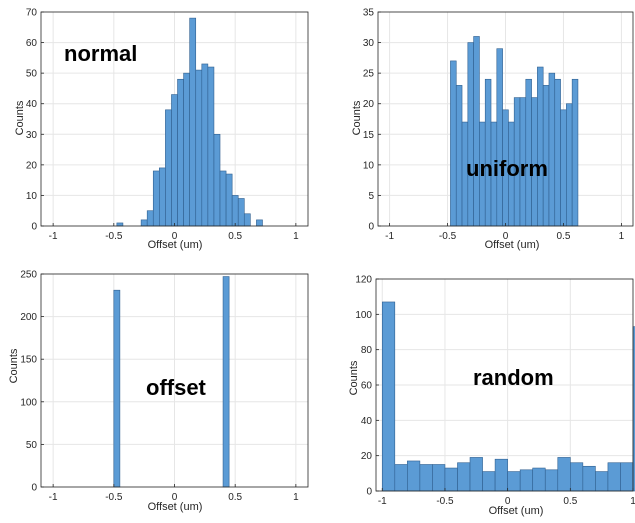 The image size is (635, 523). Describe the element at coordinates (570, 501) in the screenshot. I see `x-tick-label-random-3: 0.5` at that location.